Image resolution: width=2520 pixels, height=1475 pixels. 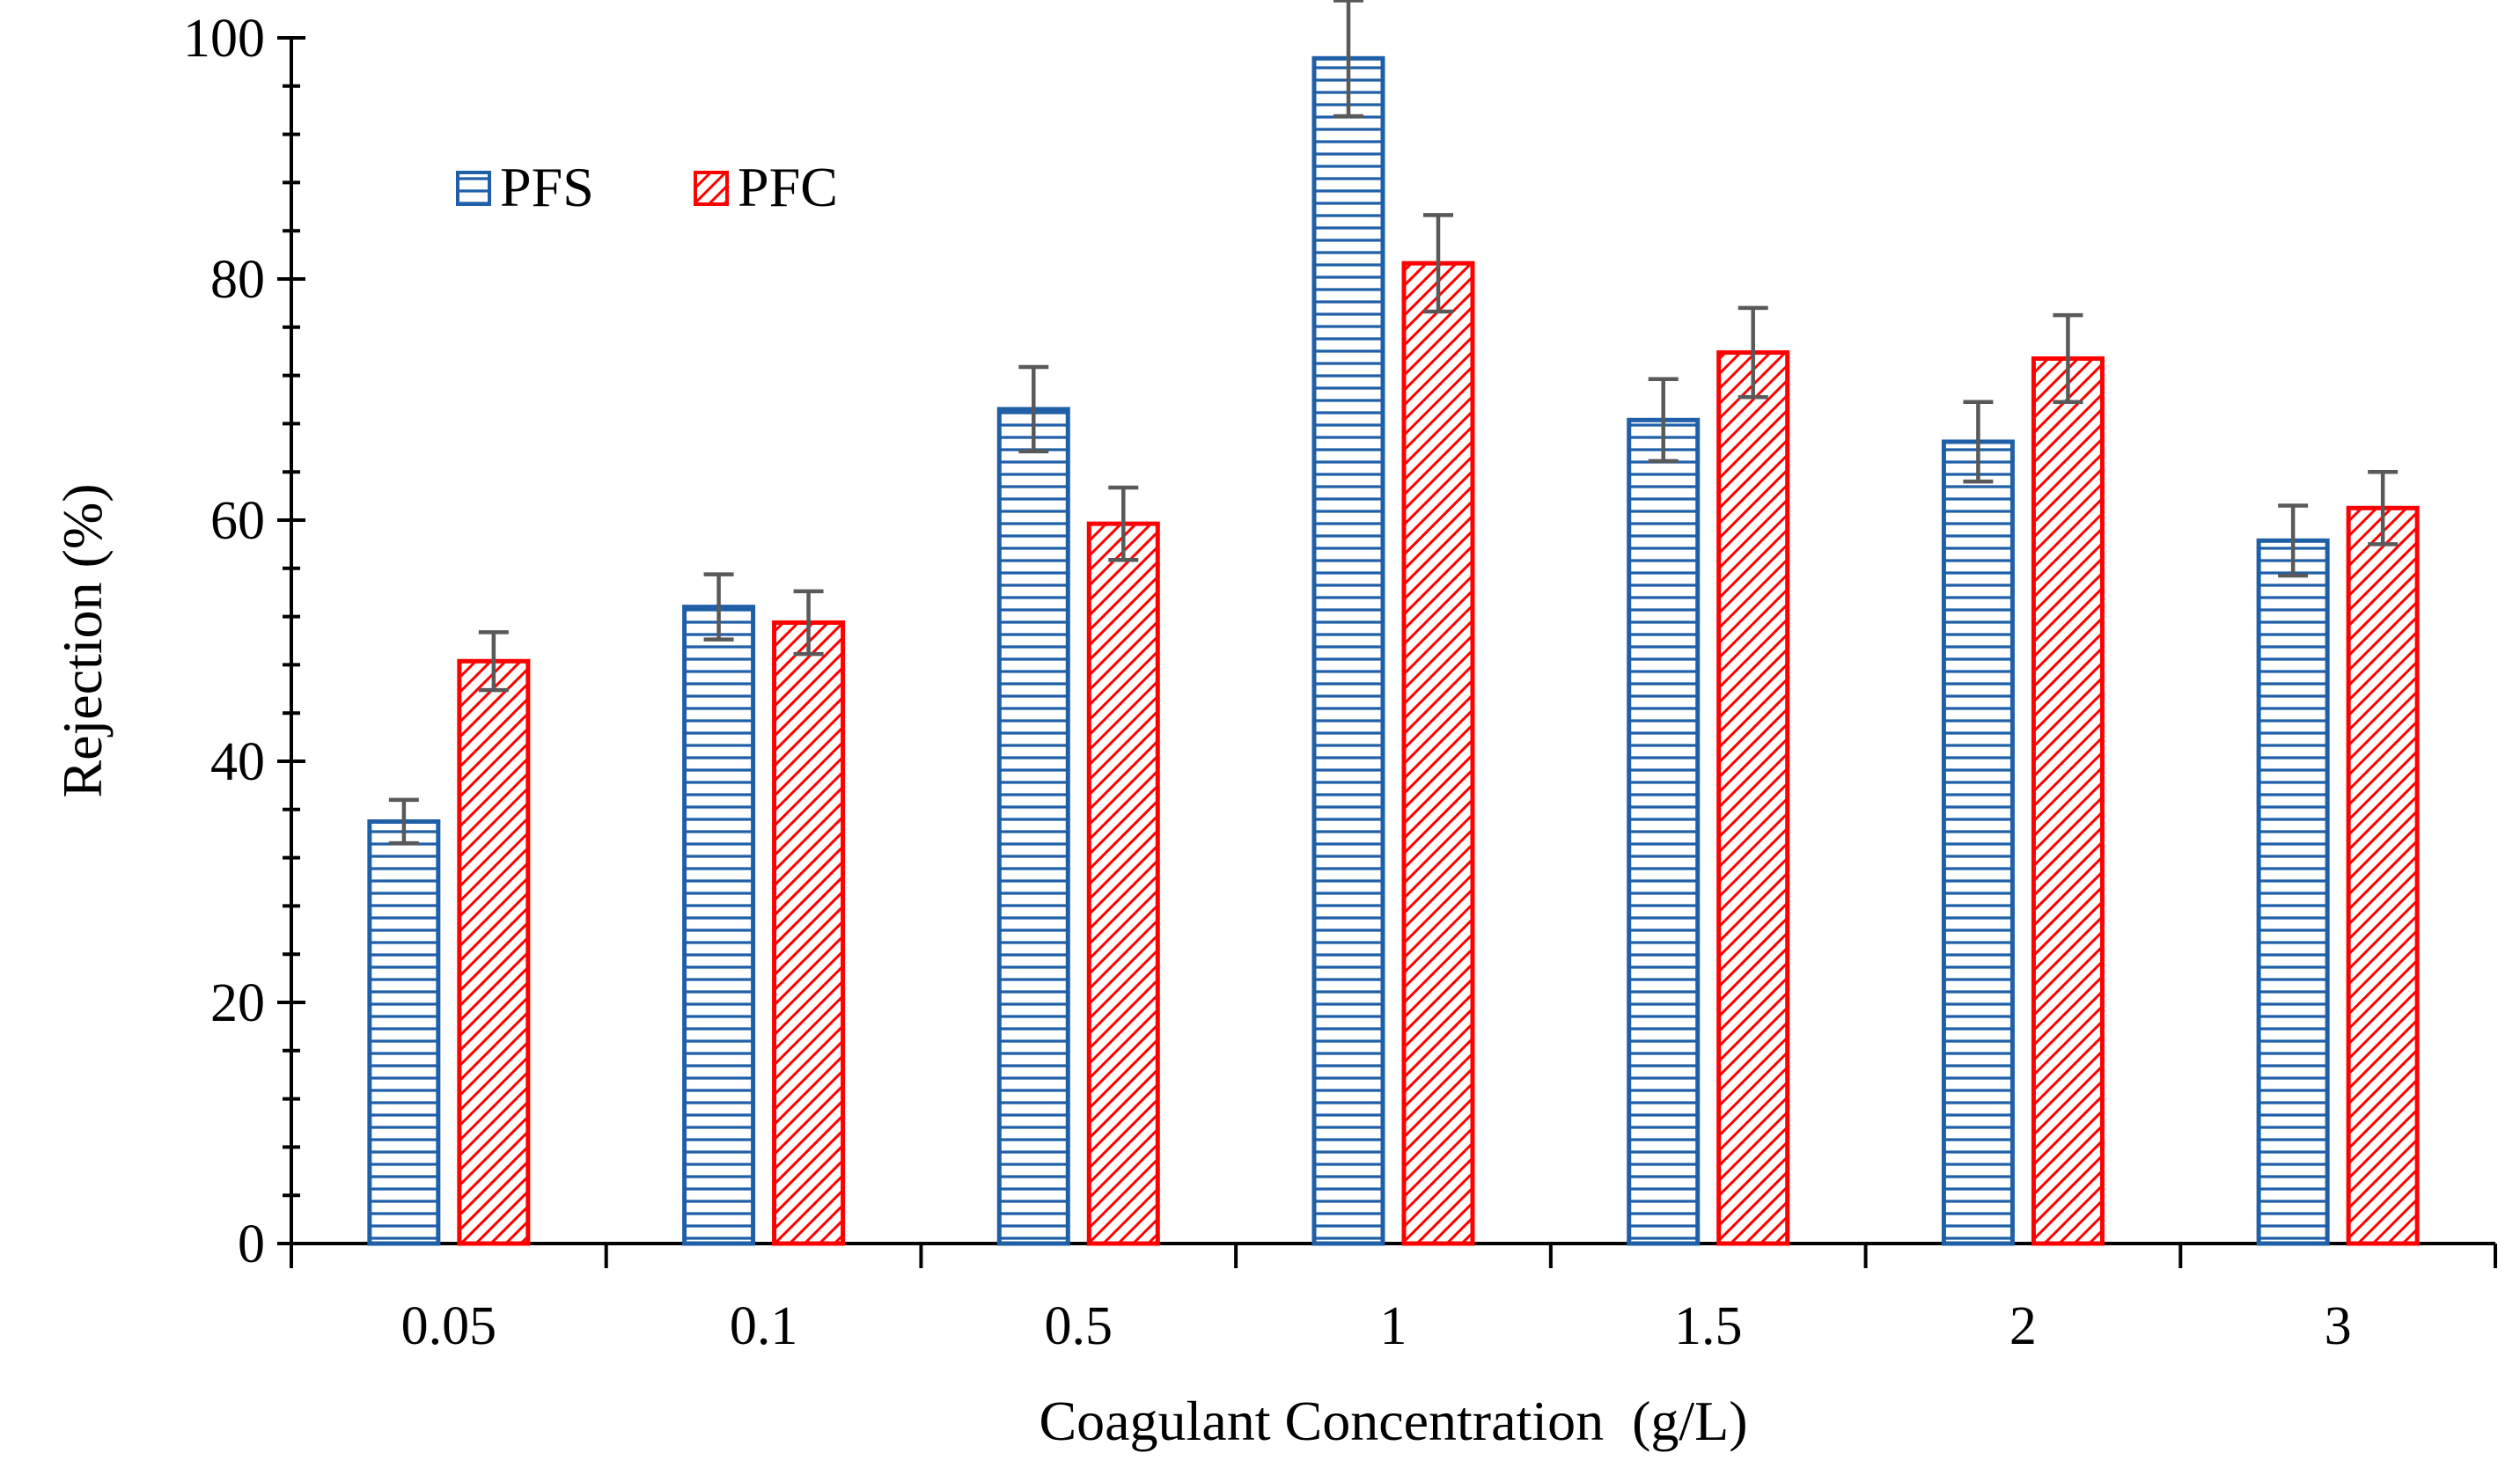 What do you see at coordinates (809, 933) in the screenshot?
I see `bar-pfc-0.1` at bounding box center [809, 933].